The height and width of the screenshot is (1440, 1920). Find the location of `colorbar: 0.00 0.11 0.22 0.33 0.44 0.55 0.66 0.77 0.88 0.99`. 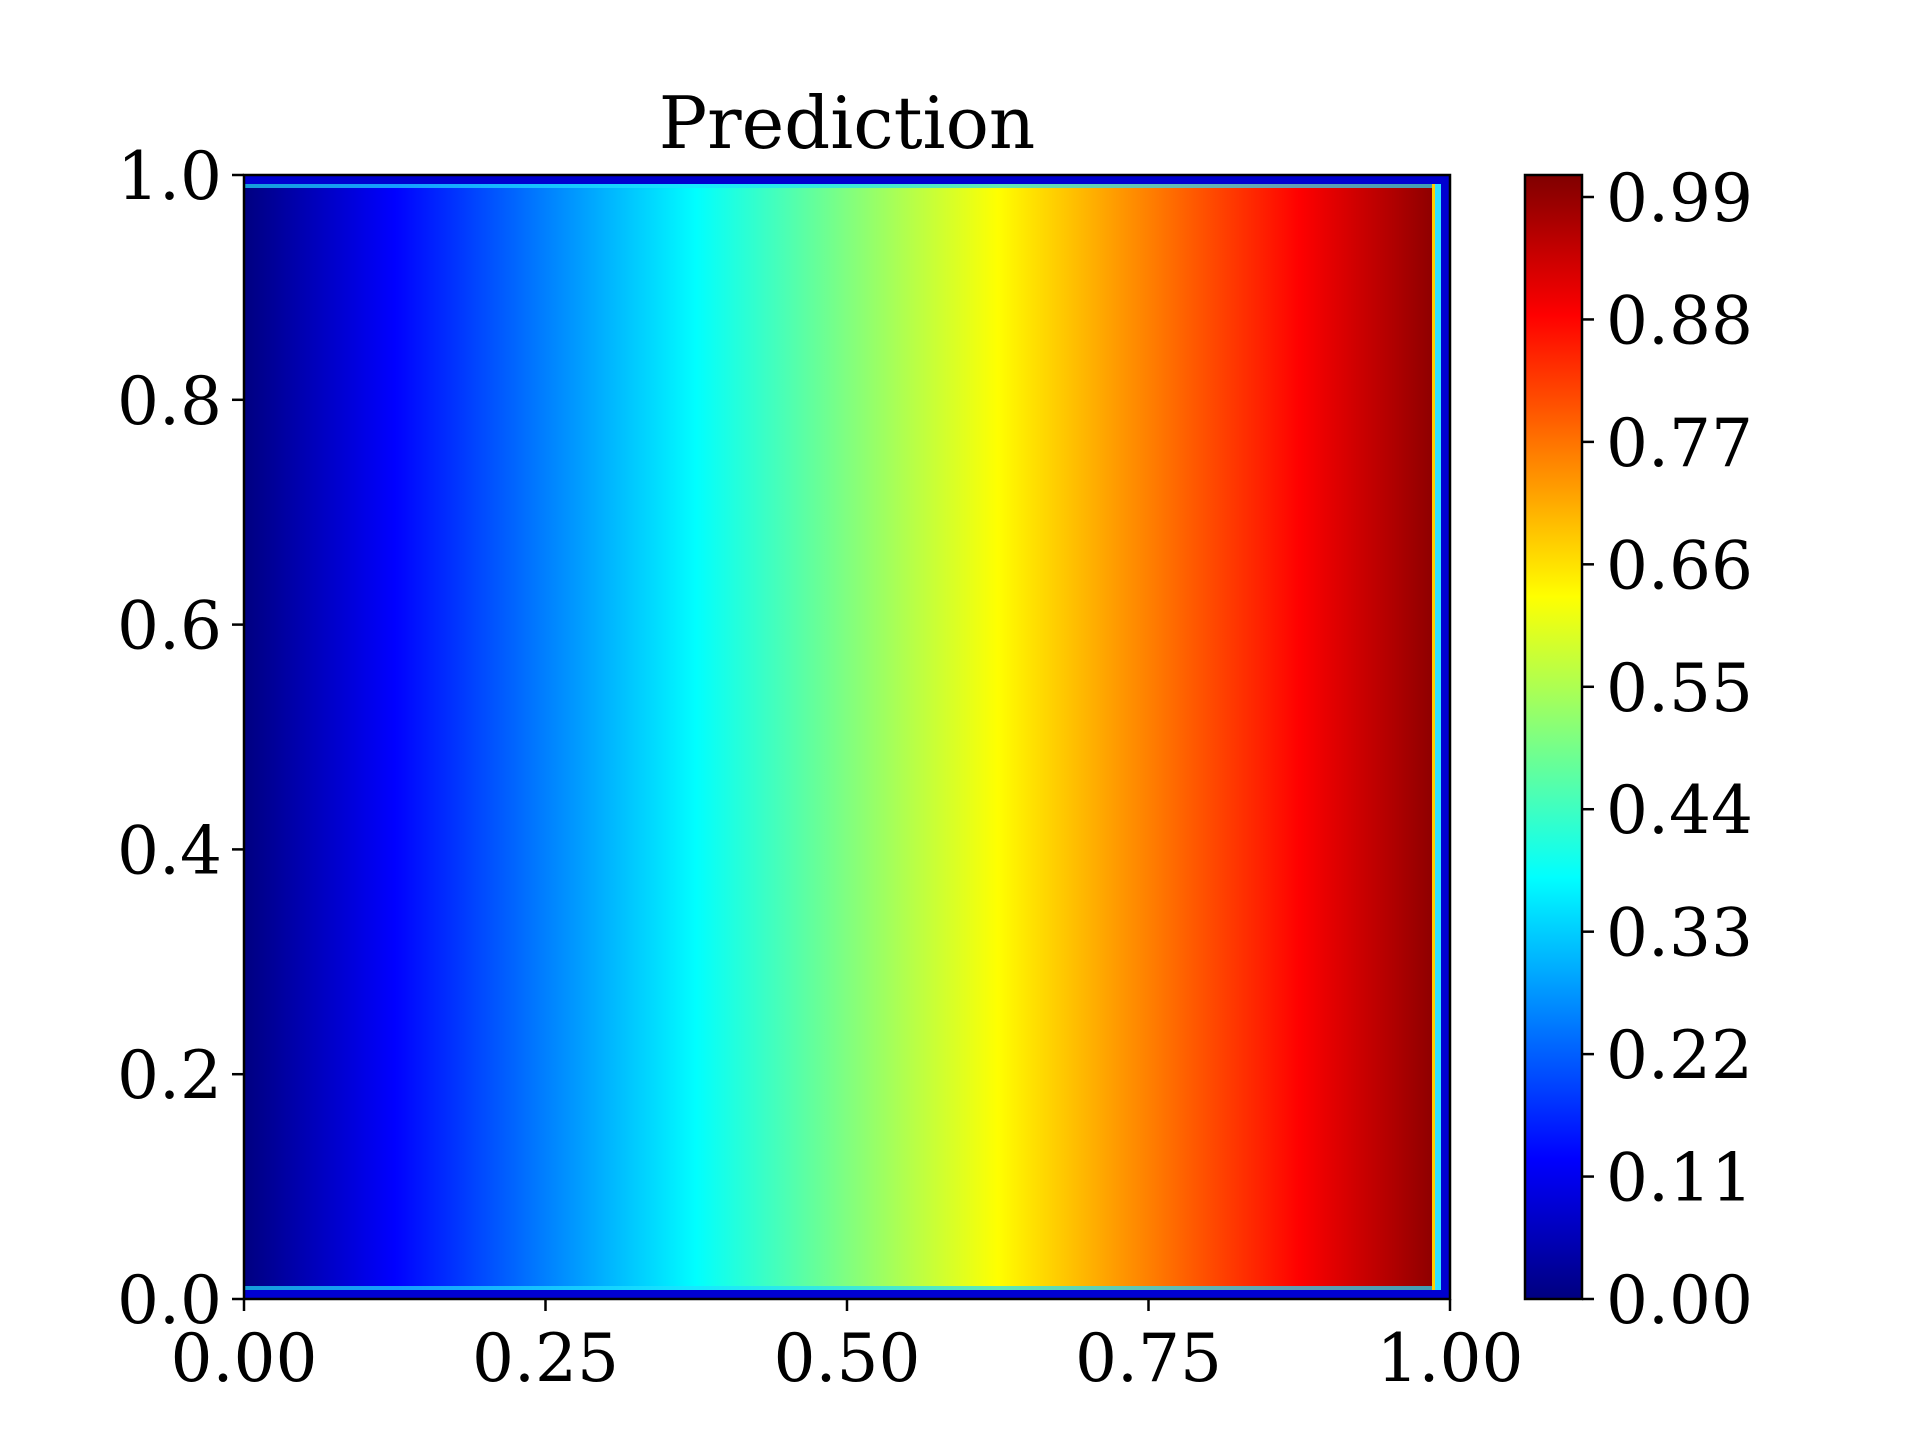

colorbar: 0.00 0.11 0.22 0.33 0.44 0.55 0.66 0.77 0.88 0.99 is located at coordinates (1638, 749).